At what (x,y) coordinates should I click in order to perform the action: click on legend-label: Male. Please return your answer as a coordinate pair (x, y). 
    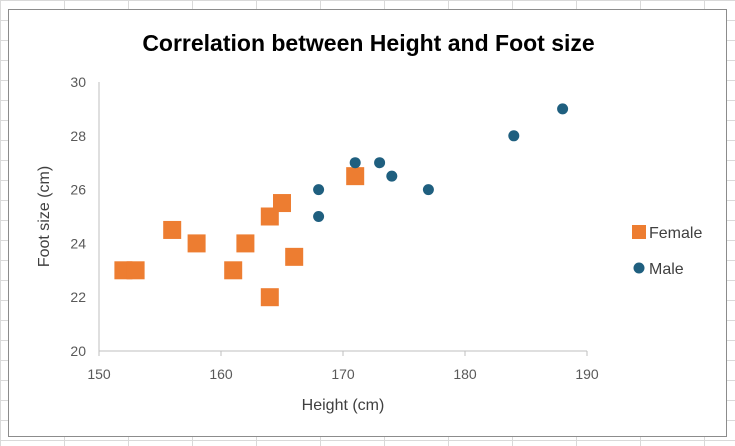
    Looking at the image, I should click on (666, 269).